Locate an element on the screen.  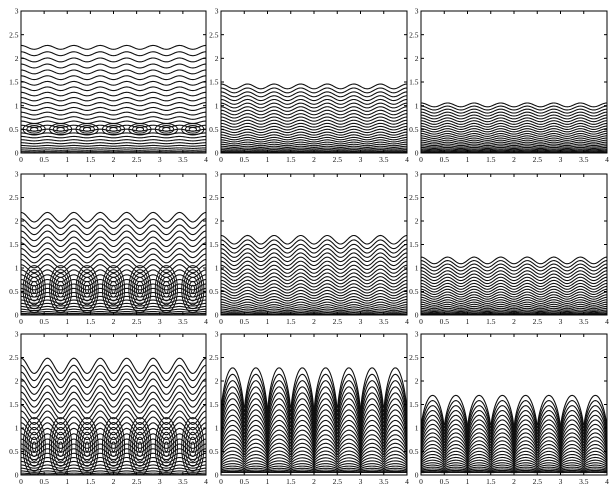
contour-lines is located at coordinates (514, 434).